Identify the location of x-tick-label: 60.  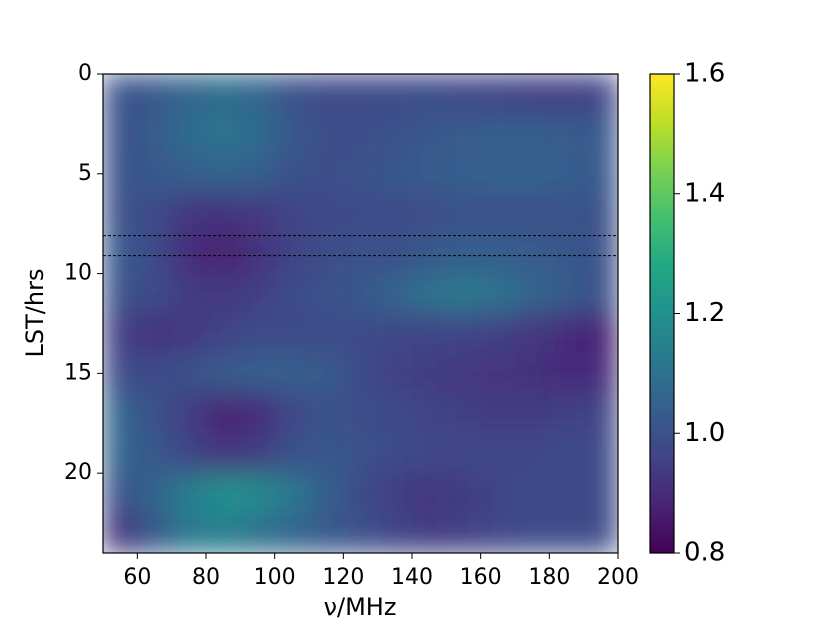
(137, 577).